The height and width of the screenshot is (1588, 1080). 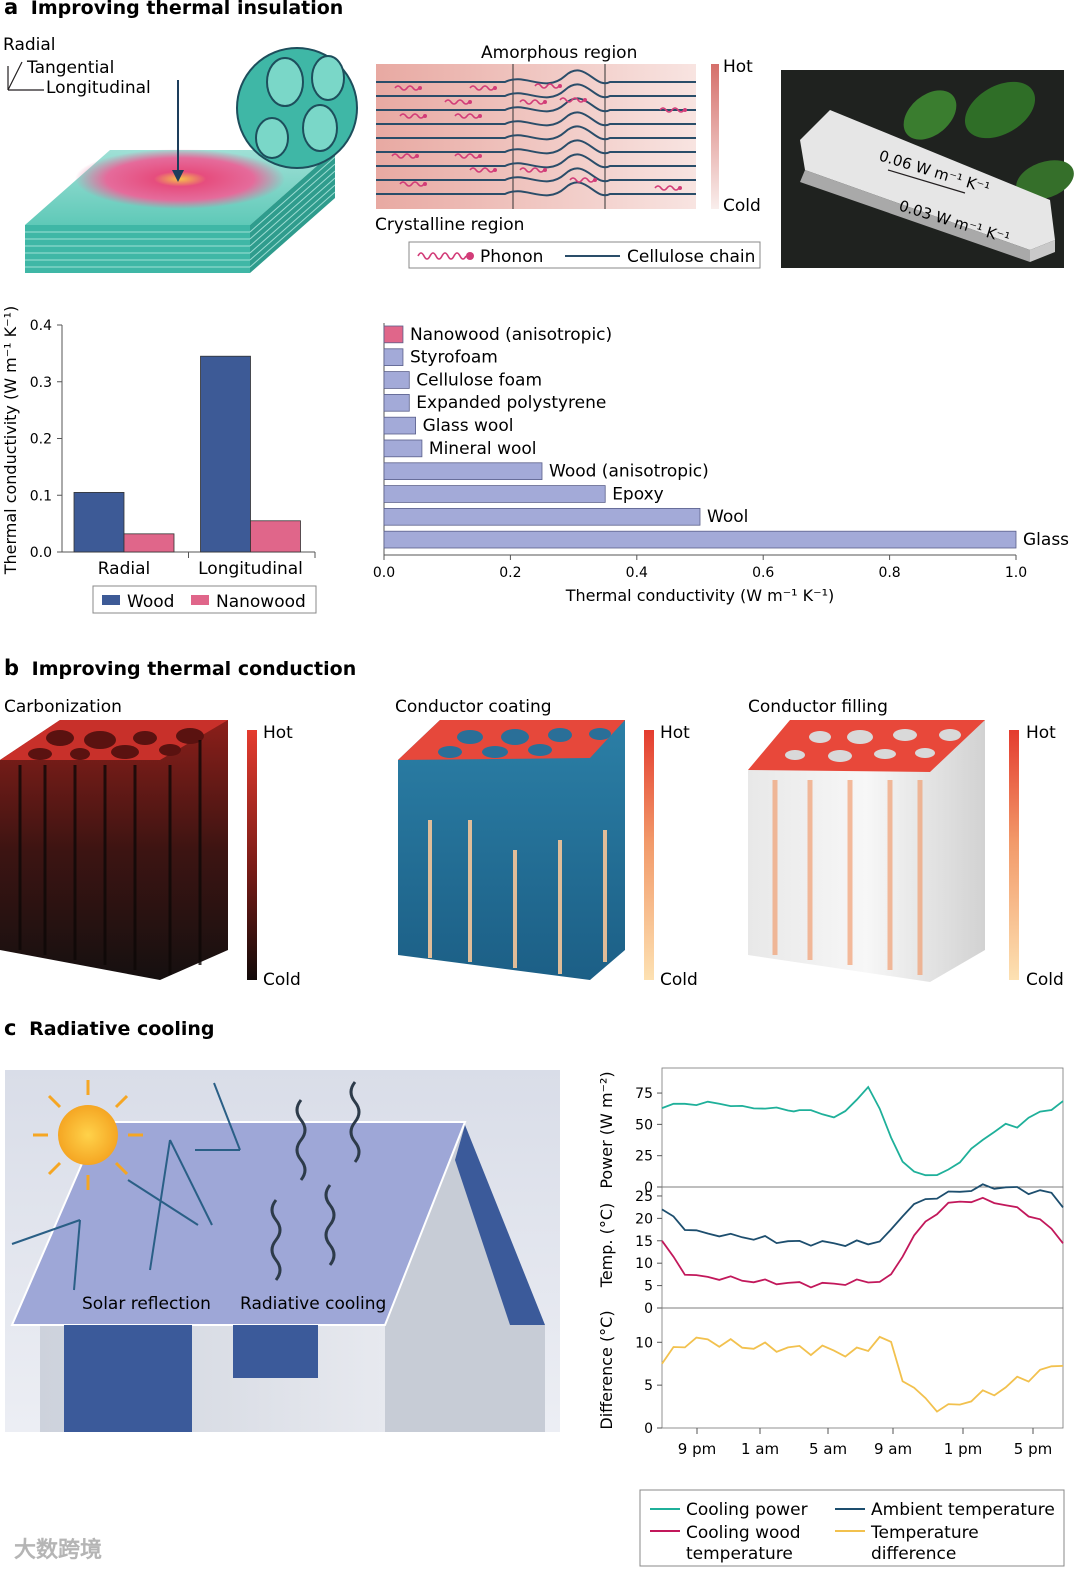 What do you see at coordinates (511, 257) in the screenshot?
I see `phonon-legend-label: Phonon` at bounding box center [511, 257].